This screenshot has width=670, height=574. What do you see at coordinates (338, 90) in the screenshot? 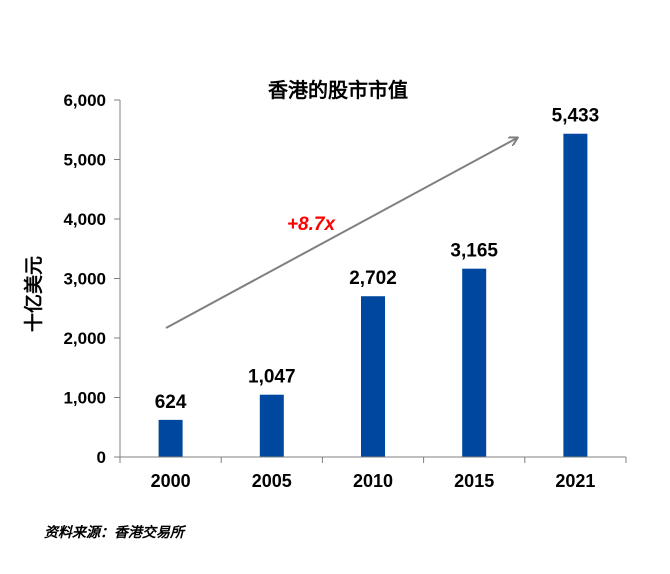
I see `chart-title: 香港的股市市值` at bounding box center [338, 90].